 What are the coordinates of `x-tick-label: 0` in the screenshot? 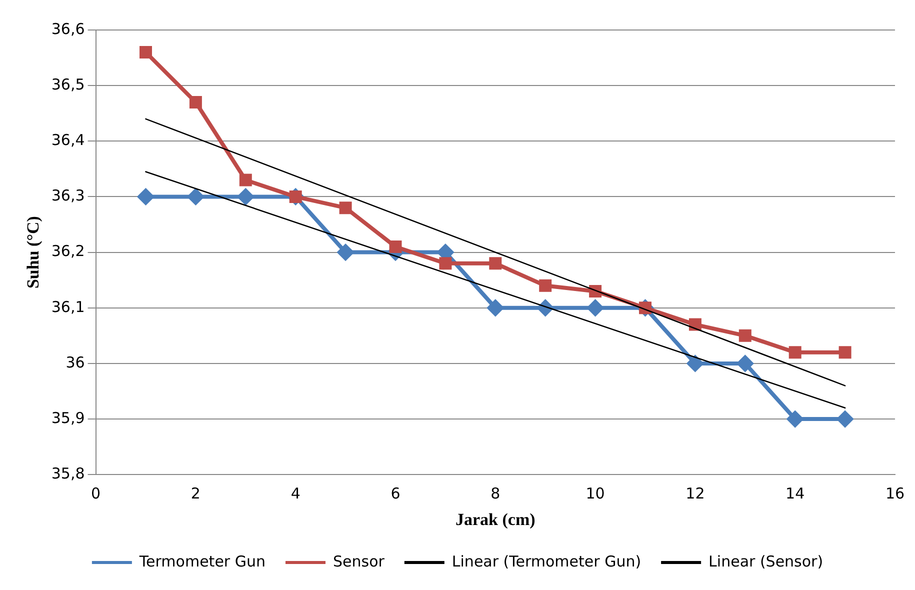 It's located at (96, 493).